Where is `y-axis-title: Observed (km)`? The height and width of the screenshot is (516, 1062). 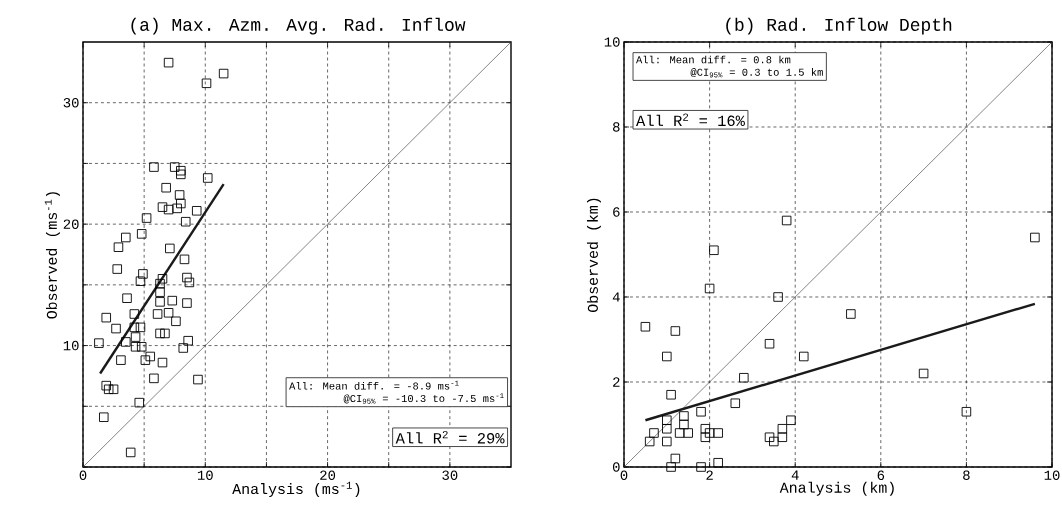 y-axis-title: Observed (km) is located at coordinates (593, 255).